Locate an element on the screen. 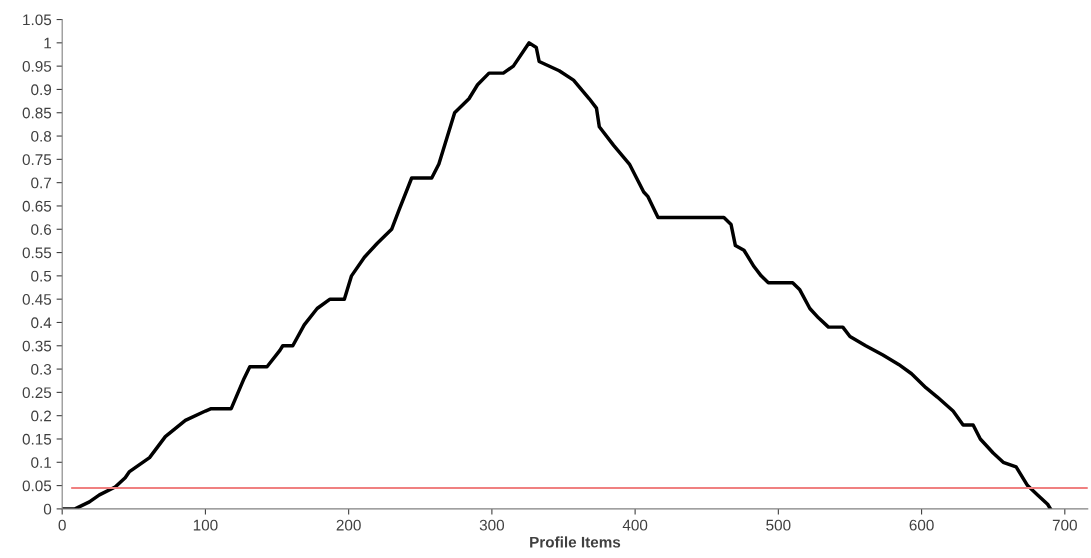 The height and width of the screenshot is (558, 1091). y-tick-label: 1 is located at coordinates (48, 43).